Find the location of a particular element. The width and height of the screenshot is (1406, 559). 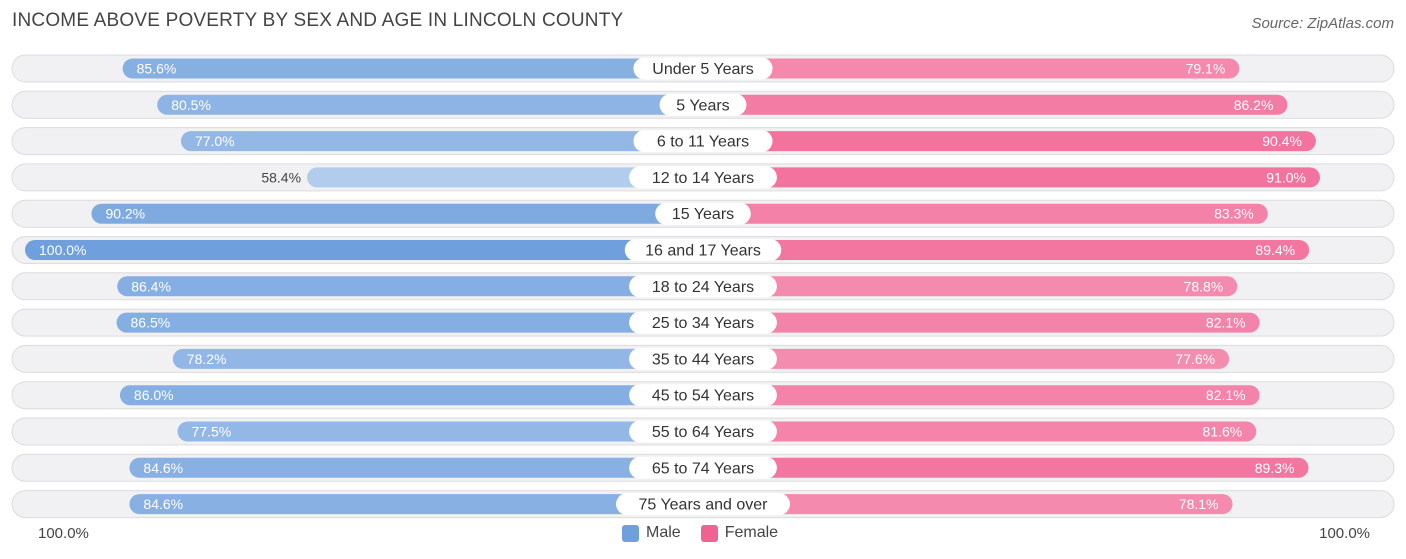

category-label: 65 to 74 Years is located at coordinates (703, 468).